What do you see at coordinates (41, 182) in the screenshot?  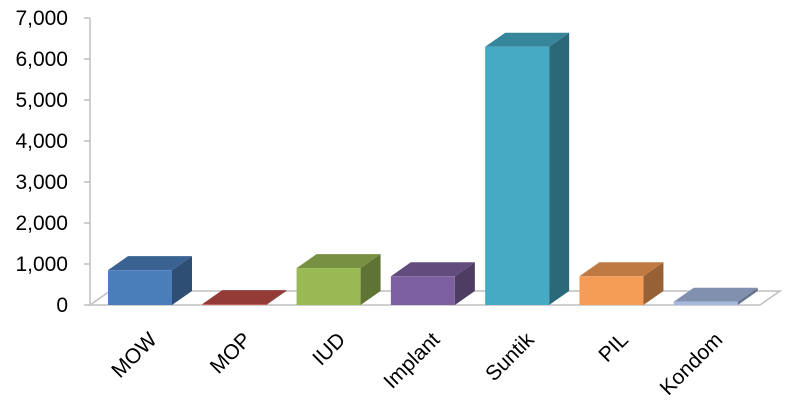 I see `y-tick-label: 3,000` at bounding box center [41, 182].